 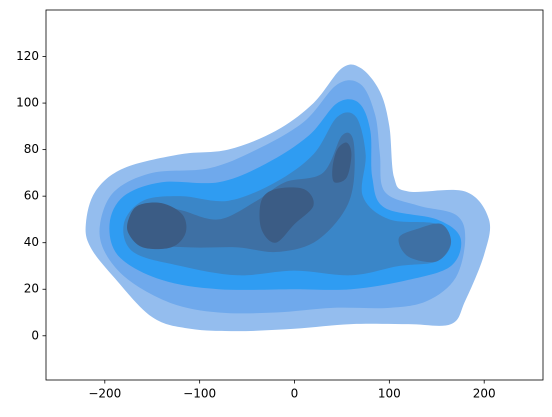 What do you see at coordinates (35, 335) in the screenshot?
I see `y-tick-label: 0` at bounding box center [35, 335].